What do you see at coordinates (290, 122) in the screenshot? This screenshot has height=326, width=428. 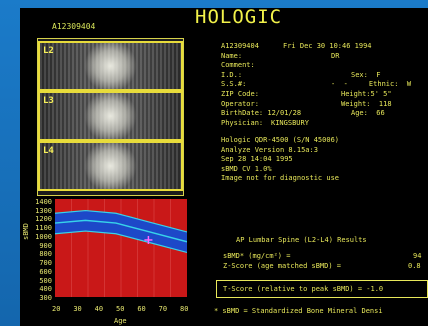 I see `info-value: KINGSBURY` at bounding box center [290, 122].